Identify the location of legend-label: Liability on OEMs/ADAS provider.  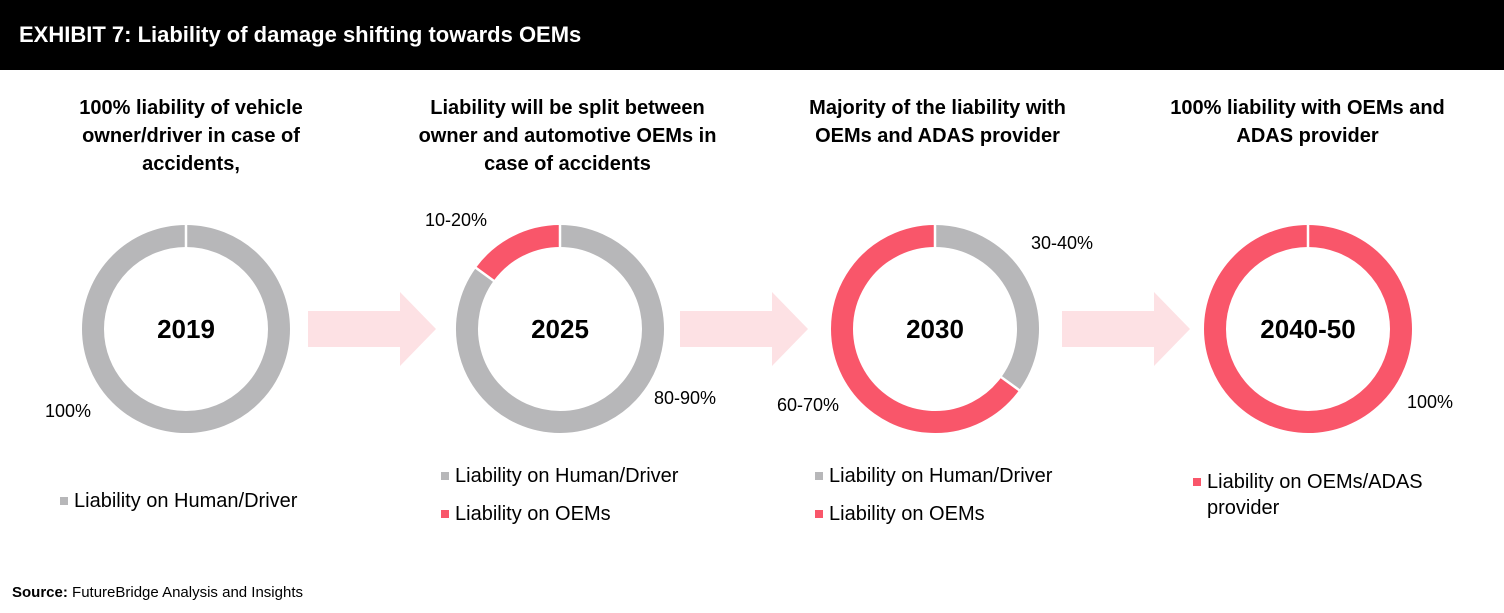
(1315, 495).